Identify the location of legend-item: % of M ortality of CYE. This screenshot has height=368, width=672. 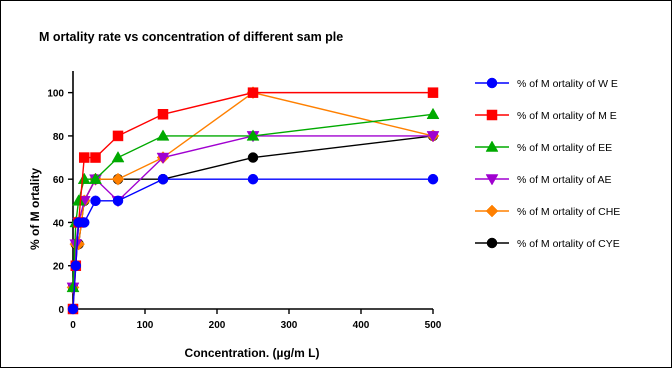
(547, 243).